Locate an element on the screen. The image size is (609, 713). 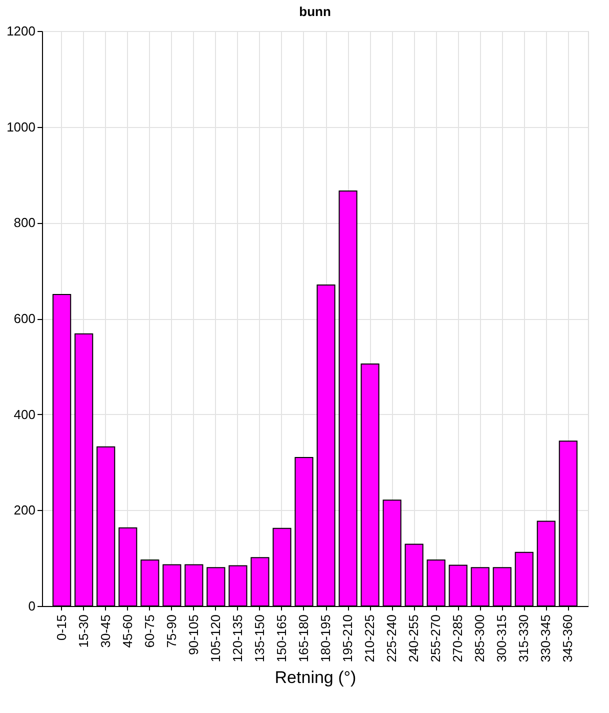
x-tick-label: 315-330 is located at coordinates (524, 638).